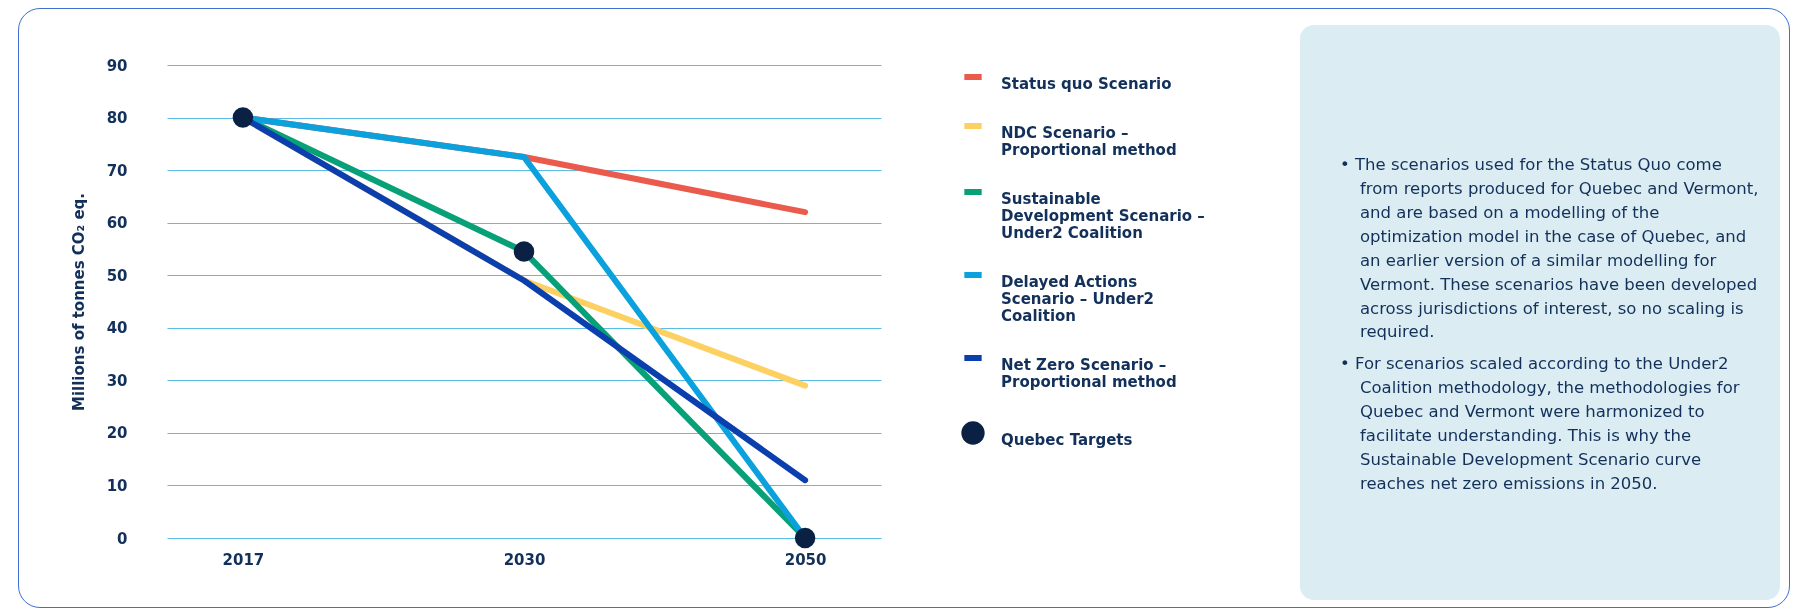 Image resolution: width=1801 pixels, height=616 pixels. What do you see at coordinates (805, 559) in the screenshot?
I see `x-tick-label: 2050` at bounding box center [805, 559].